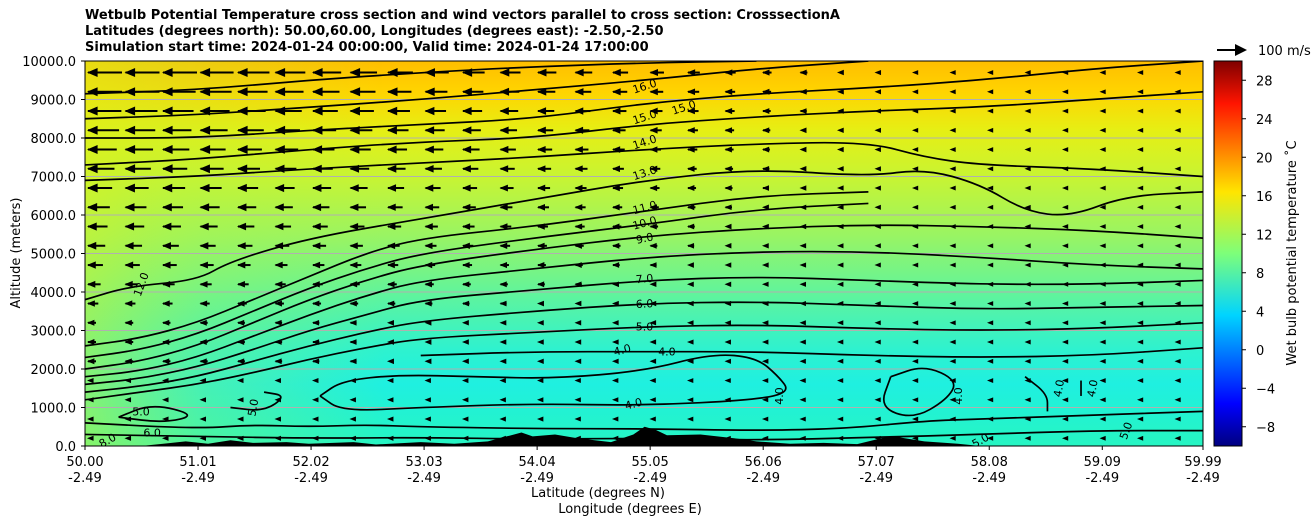 Image resolution: width=1311 pixels, height=526 pixels. I want to click on contour-label: 10.0, so click(644, 223).